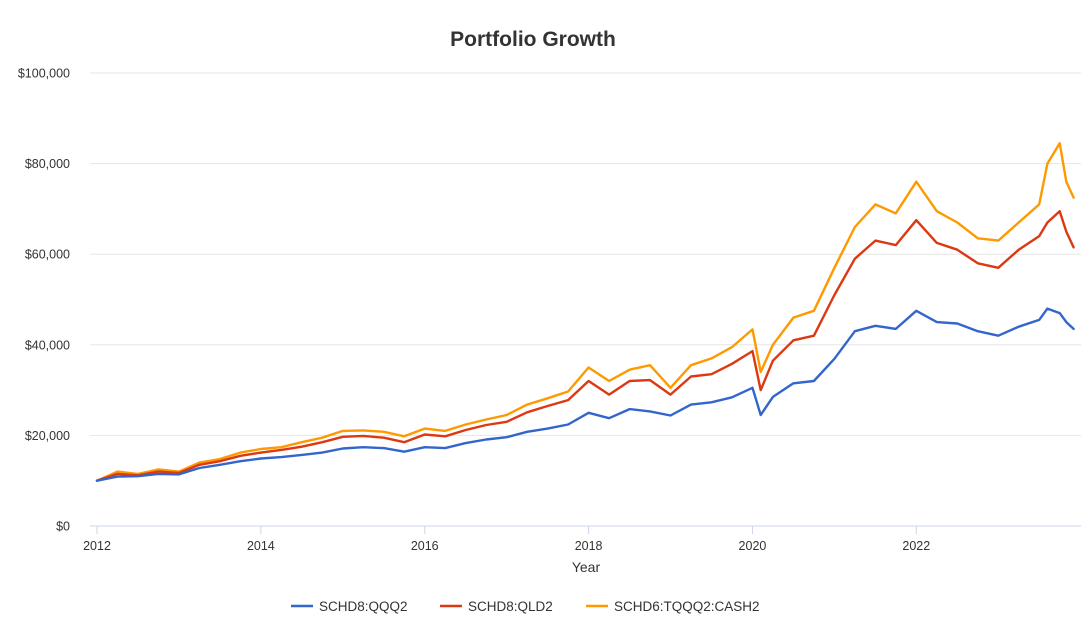 The height and width of the screenshot is (619, 1081). I want to click on x-tick-label: 2018, so click(589, 546).